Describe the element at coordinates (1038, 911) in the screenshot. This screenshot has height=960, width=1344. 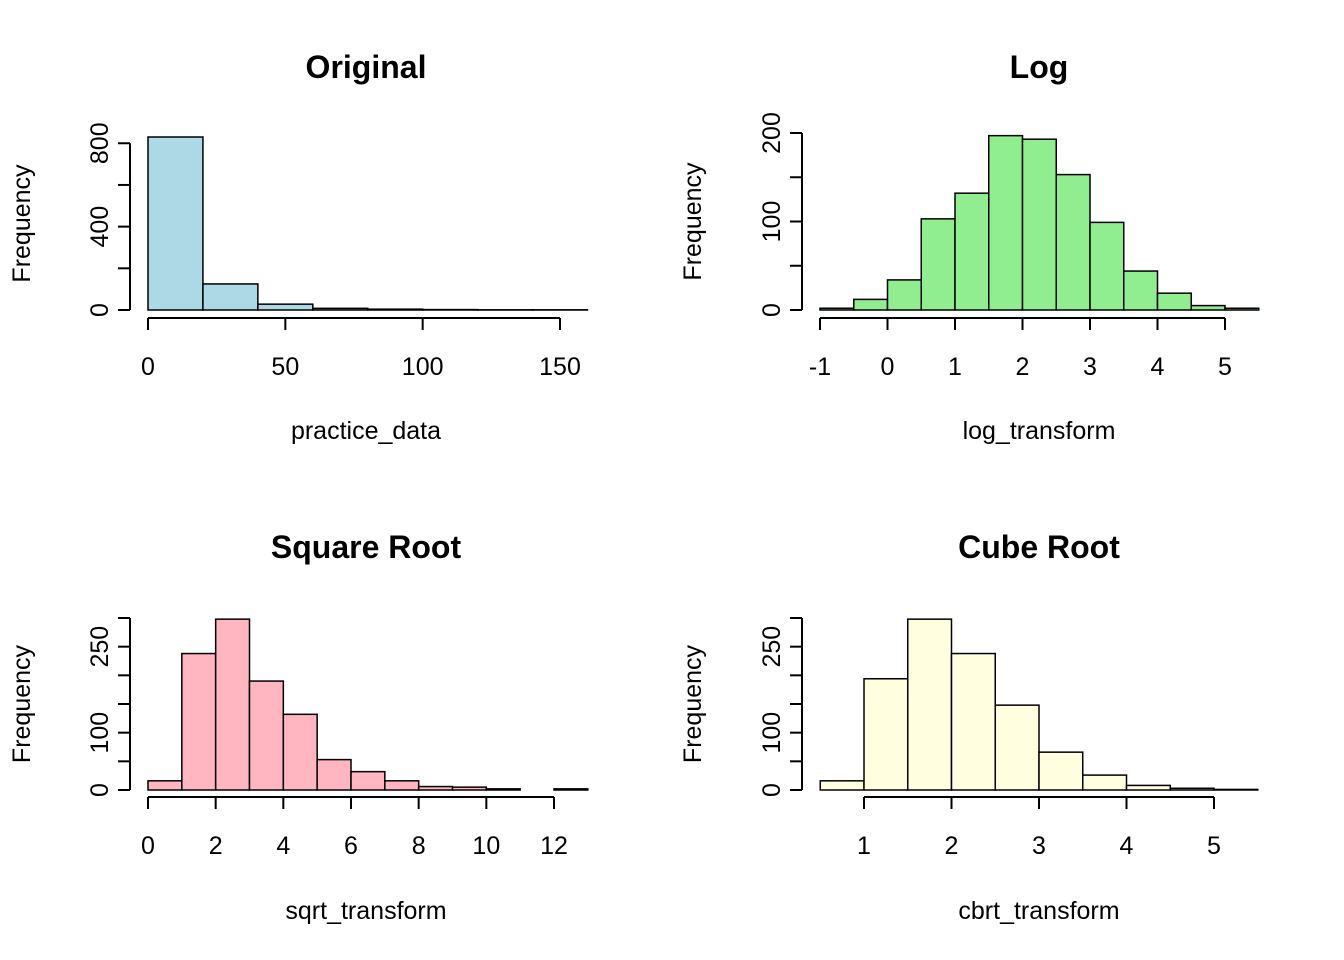
I see `x-axis-label-cube-root: cbrt_transform` at that location.